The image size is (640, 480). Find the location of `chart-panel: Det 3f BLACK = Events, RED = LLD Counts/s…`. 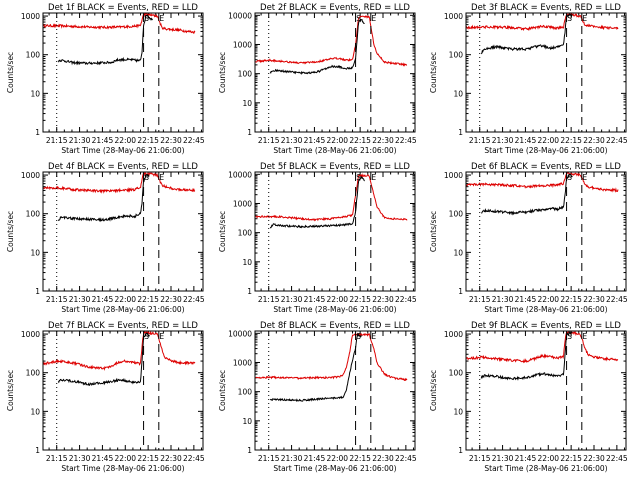

chart-panel: Det 3f BLACK = Events, RED = LLD Counts/s… is located at coordinates (528, 79).